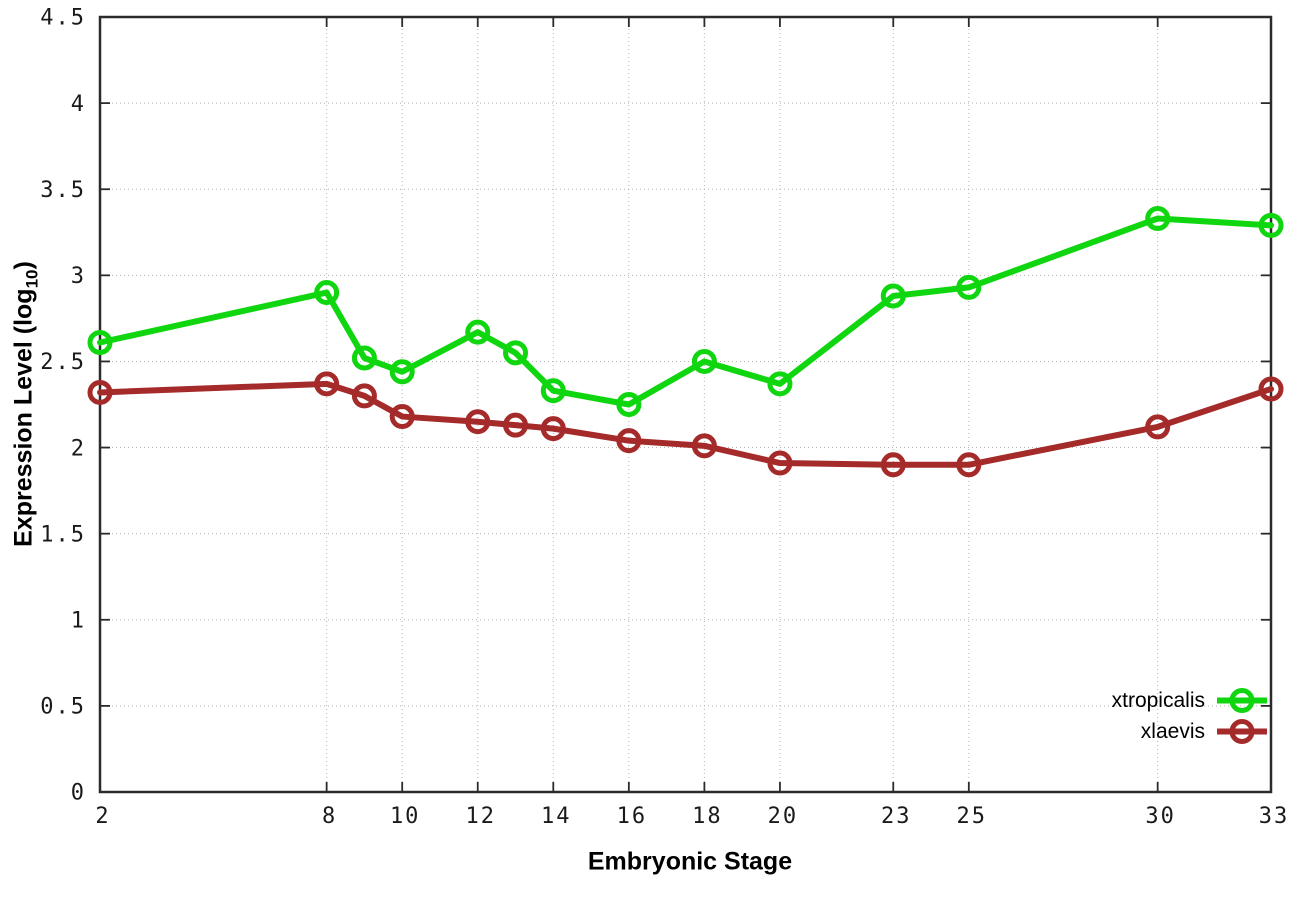  Describe the element at coordinates (63, 18) in the screenshot. I see `svg-text: 4.5` at that location.